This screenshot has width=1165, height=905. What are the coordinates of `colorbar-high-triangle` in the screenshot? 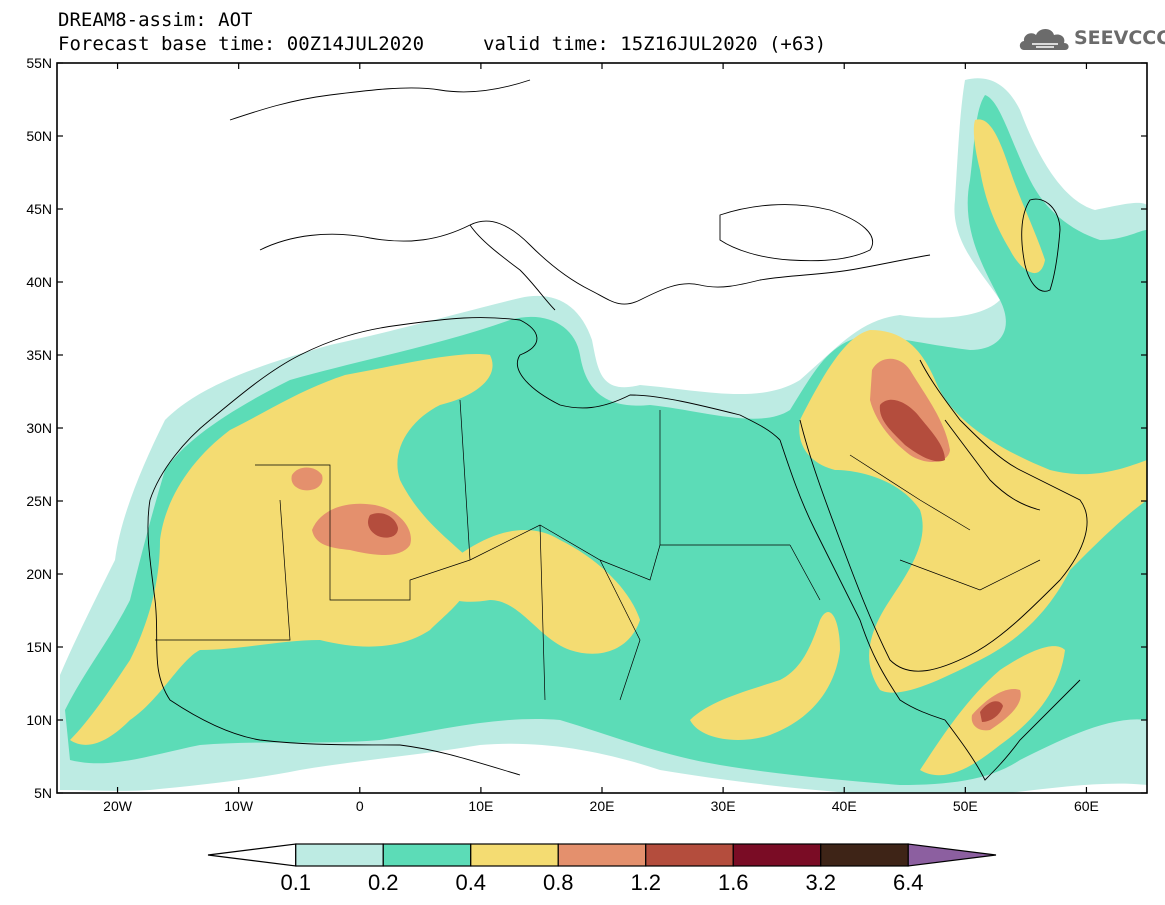 It's located at (952, 855).